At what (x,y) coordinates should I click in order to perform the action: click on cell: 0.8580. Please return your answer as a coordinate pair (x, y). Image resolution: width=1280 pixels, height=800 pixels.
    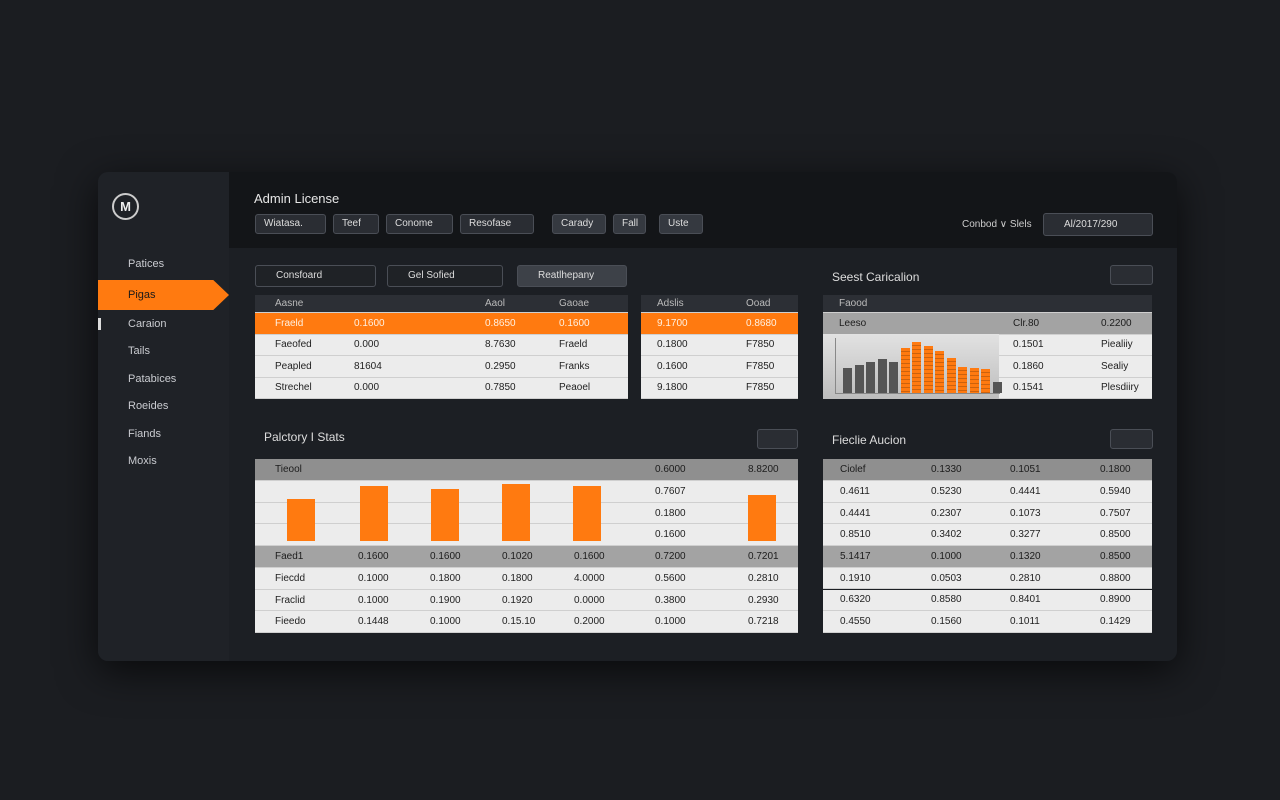
    Looking at the image, I should click on (946, 600).